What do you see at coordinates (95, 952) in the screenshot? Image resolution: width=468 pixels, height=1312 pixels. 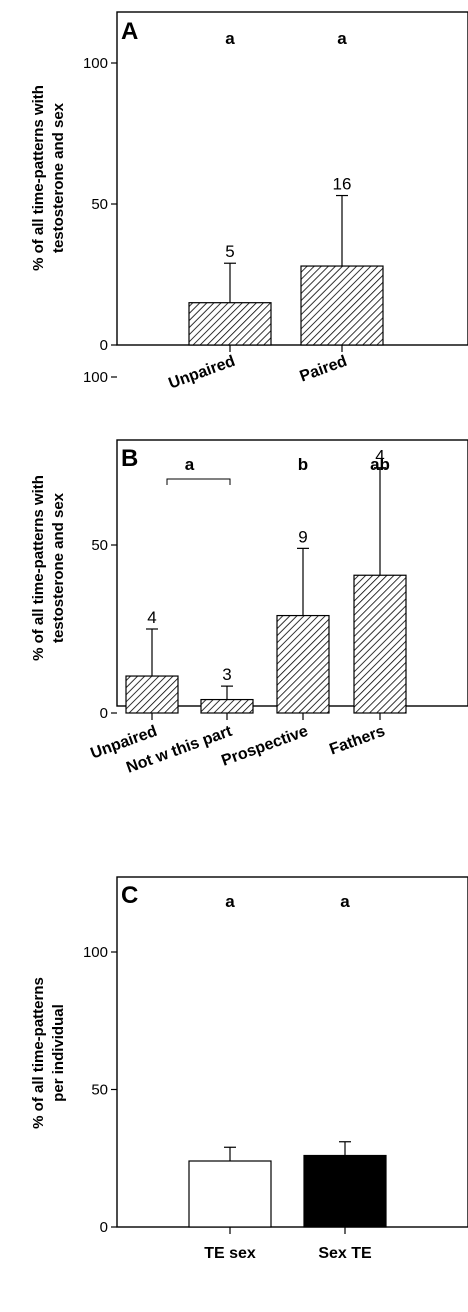 I see `panel-c-ytick-label-100: 100` at bounding box center [95, 952].